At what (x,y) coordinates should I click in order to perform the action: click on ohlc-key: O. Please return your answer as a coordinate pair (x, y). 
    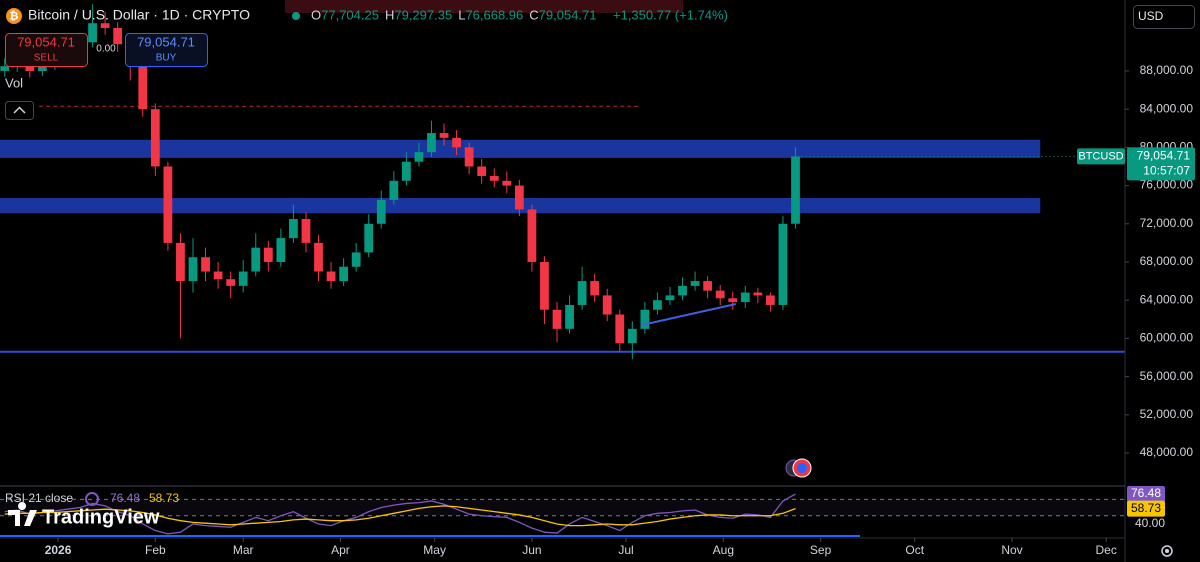
    Looking at the image, I should click on (316, 14).